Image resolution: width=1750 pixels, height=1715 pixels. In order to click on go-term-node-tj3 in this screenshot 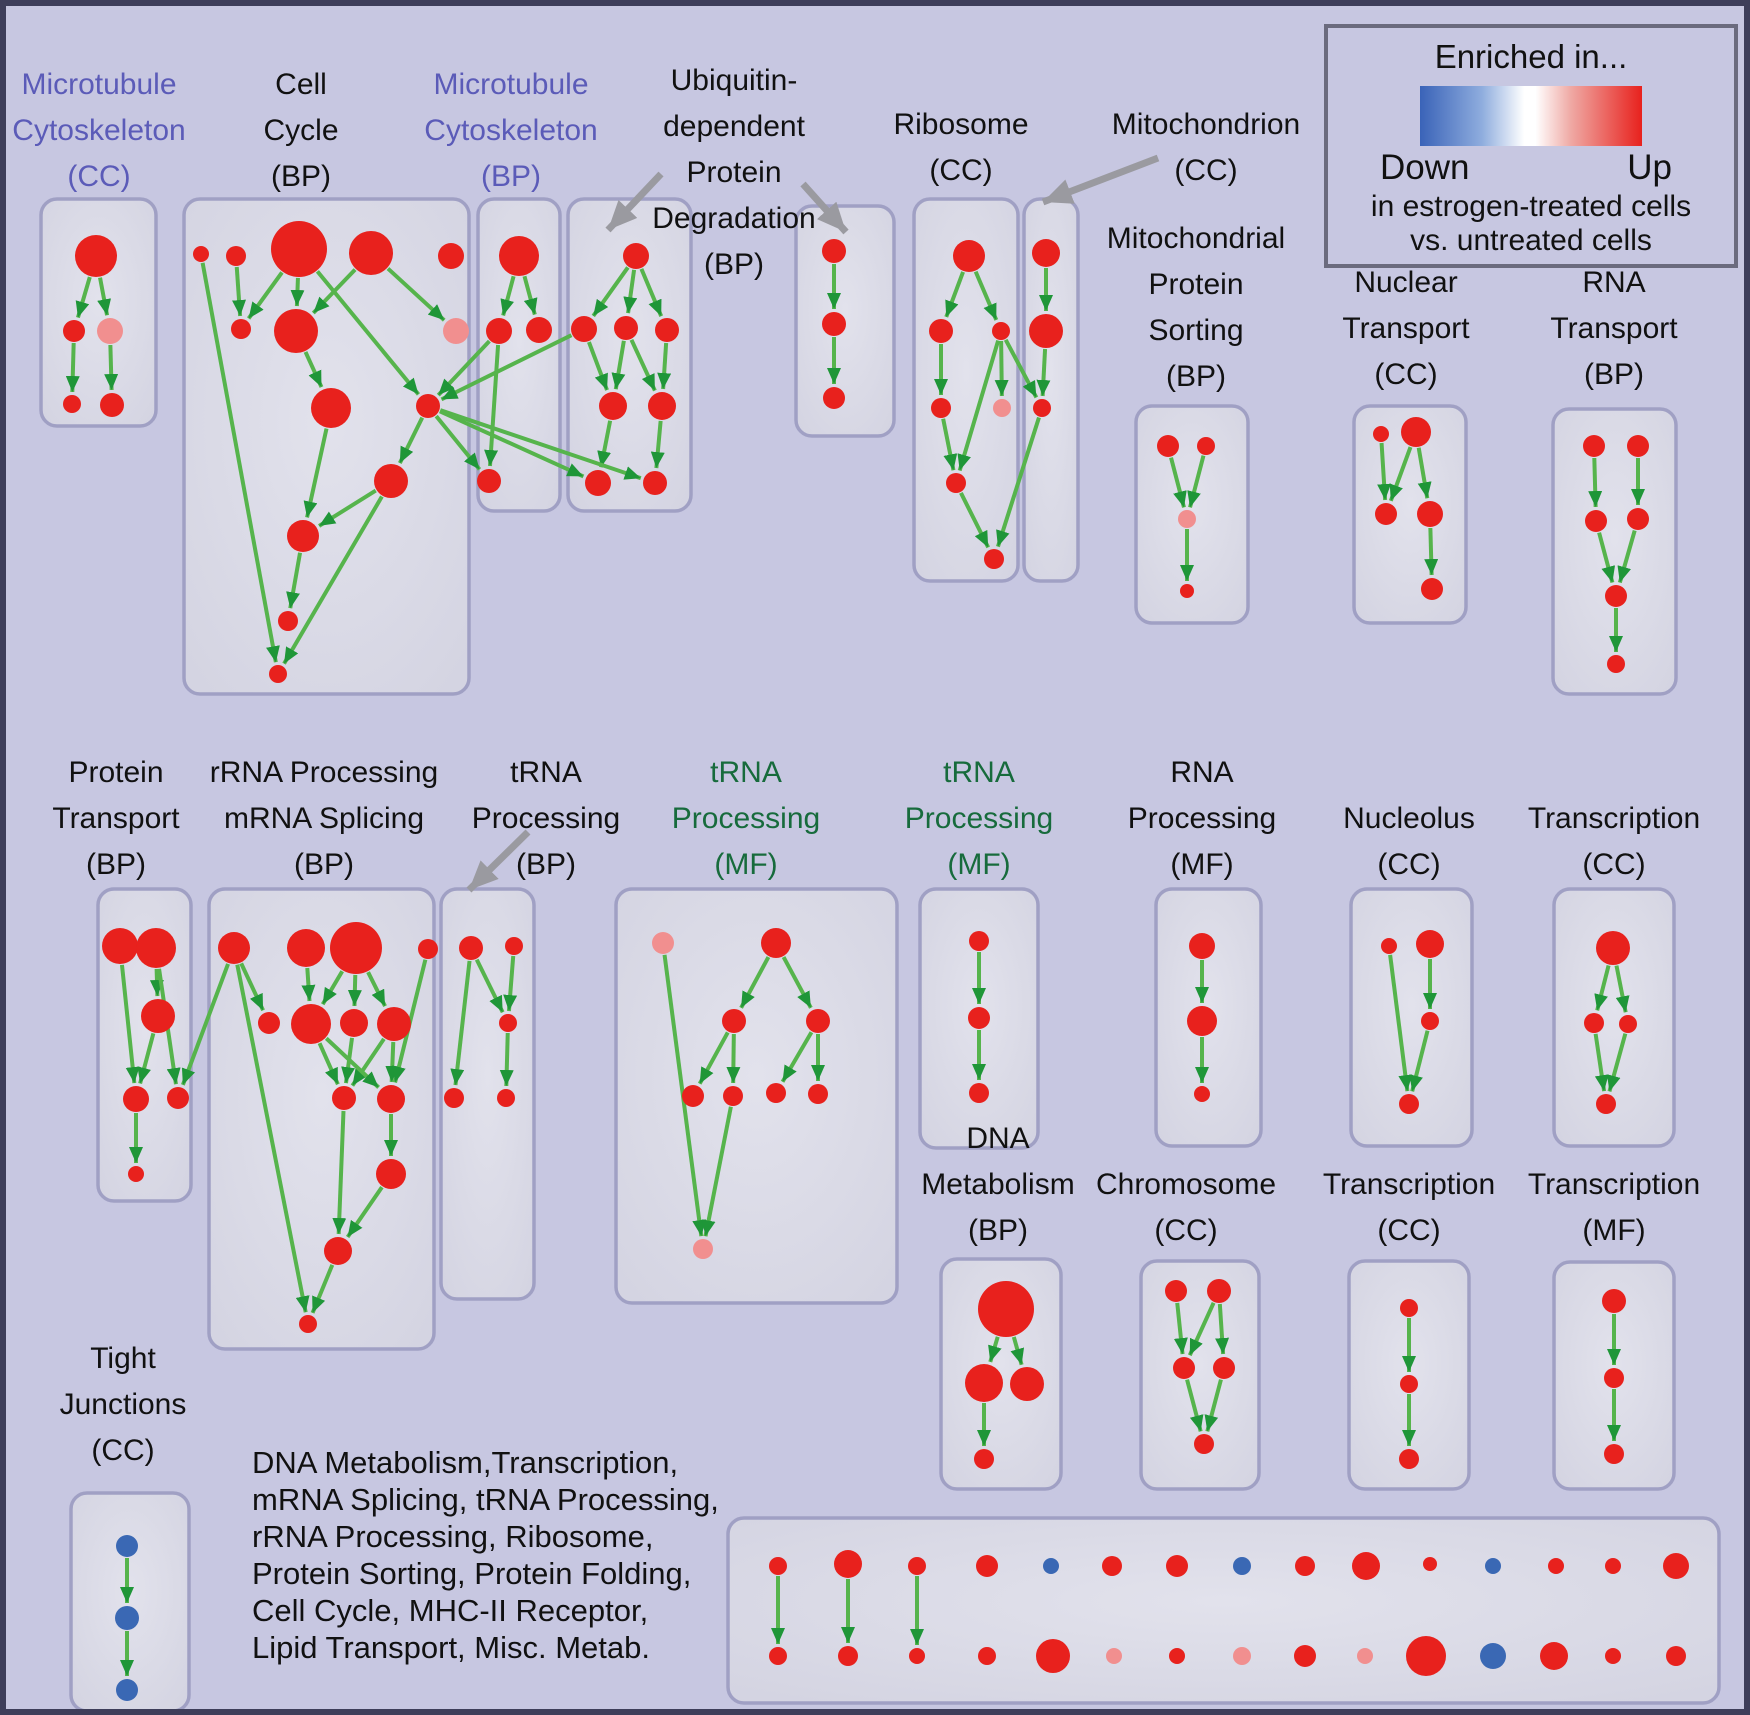, I will do `click(127, 1690)`.